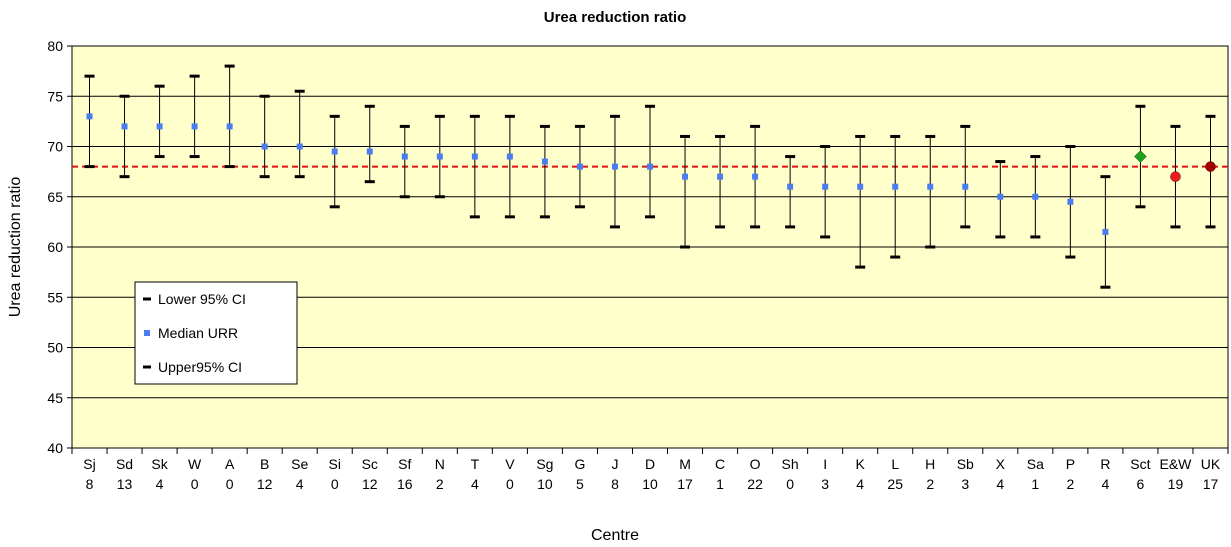  What do you see at coordinates (405, 484) in the screenshot?
I see `x-category-count: 16` at bounding box center [405, 484].